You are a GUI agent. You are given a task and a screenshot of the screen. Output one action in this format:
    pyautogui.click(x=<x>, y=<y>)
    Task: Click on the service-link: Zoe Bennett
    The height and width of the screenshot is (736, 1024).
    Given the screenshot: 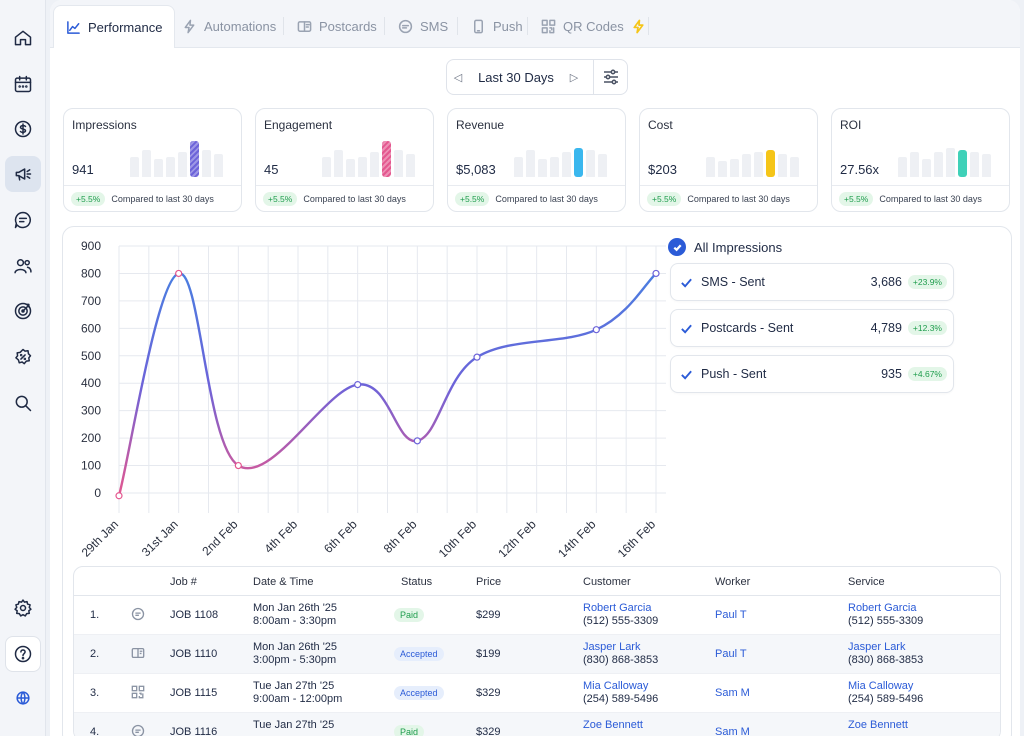 What is the action you would take?
    pyautogui.click(x=878, y=725)
    